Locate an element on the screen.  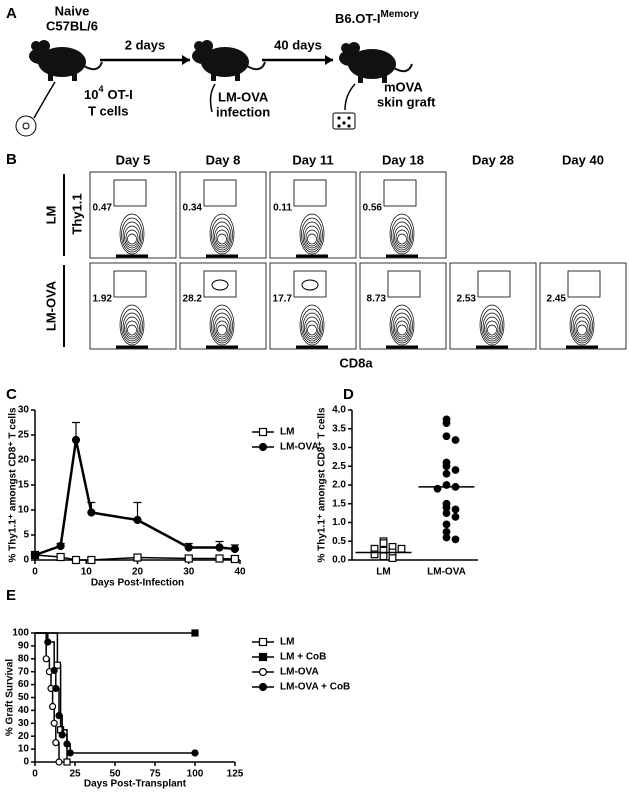
infection-label: LM-OVA is located at coordinates (243, 96).